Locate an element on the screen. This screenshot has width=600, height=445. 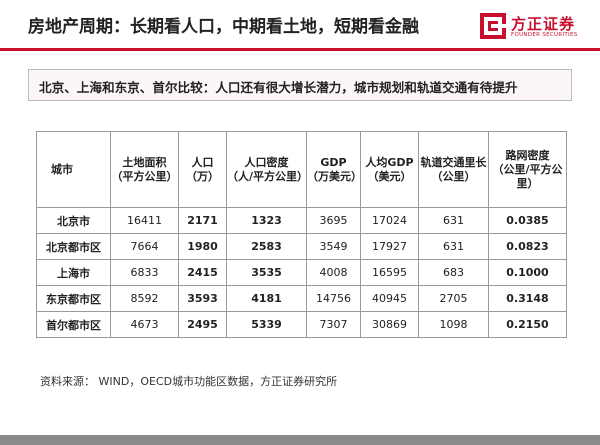
header-land-area: 土地面积 （平方公里） is located at coordinates (144, 169).